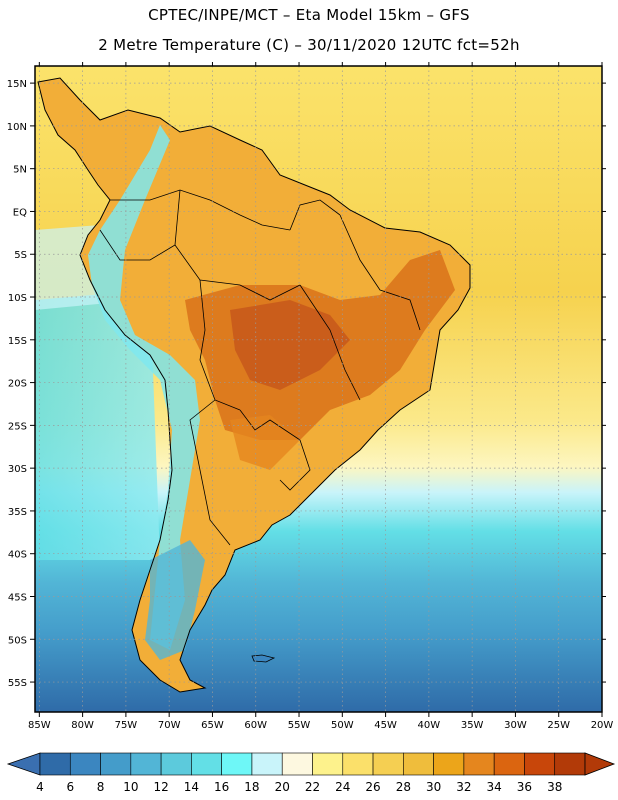 Image resolution: width=618 pixels, height=800 pixels. Describe the element at coordinates (342, 725) in the screenshot. I see `lon-label: 50W` at that location.